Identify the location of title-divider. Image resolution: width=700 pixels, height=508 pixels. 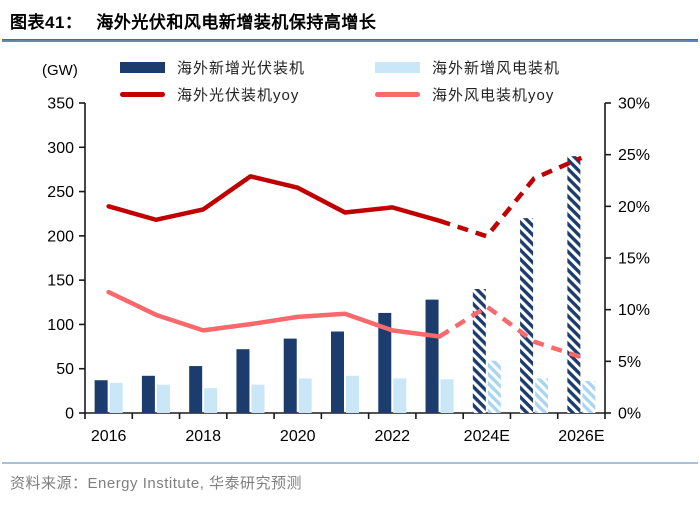
(350, 40).